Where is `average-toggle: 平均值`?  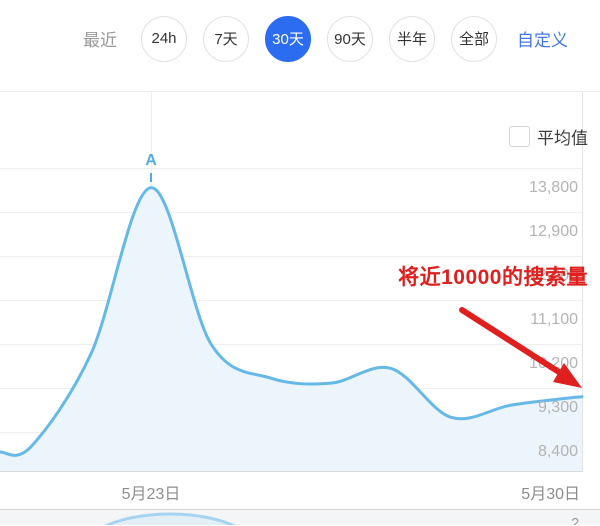 average-toggle: 平均值 is located at coordinates (548, 136).